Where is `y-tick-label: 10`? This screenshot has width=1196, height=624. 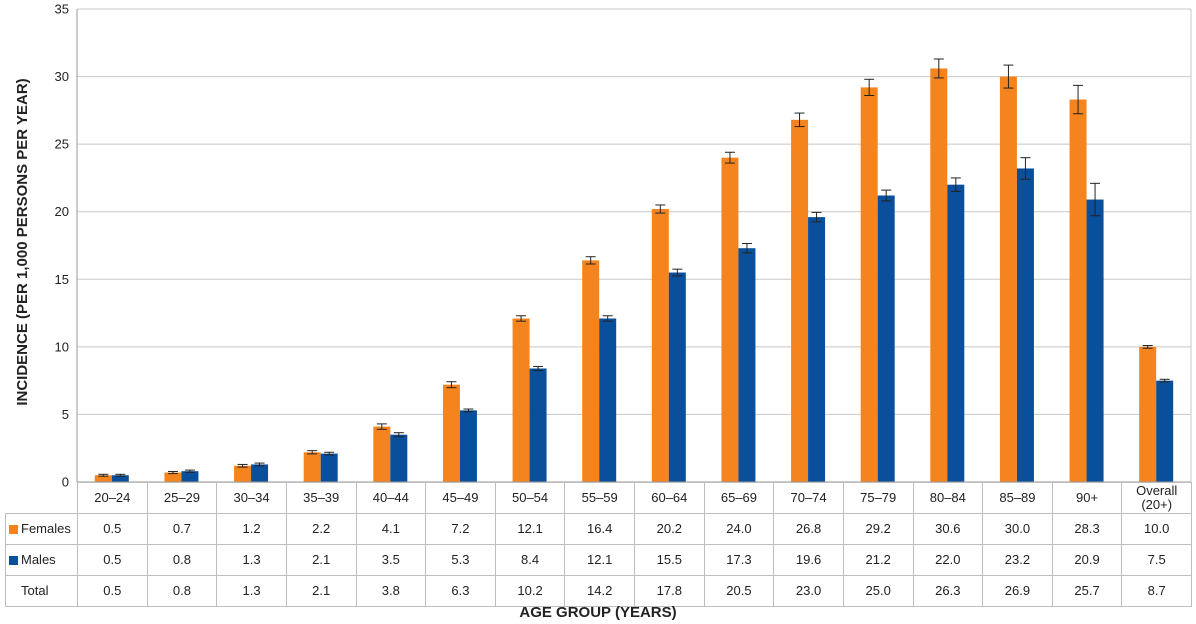
y-tick-label: 10 is located at coordinates (62, 346).